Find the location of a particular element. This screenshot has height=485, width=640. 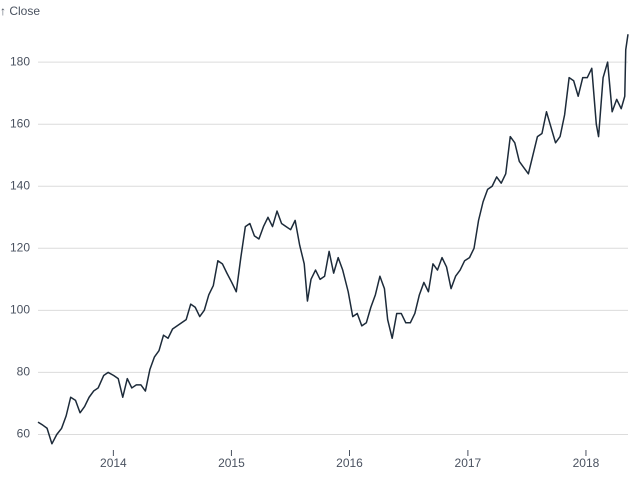

y-tick-label: 160 is located at coordinates (20, 123).